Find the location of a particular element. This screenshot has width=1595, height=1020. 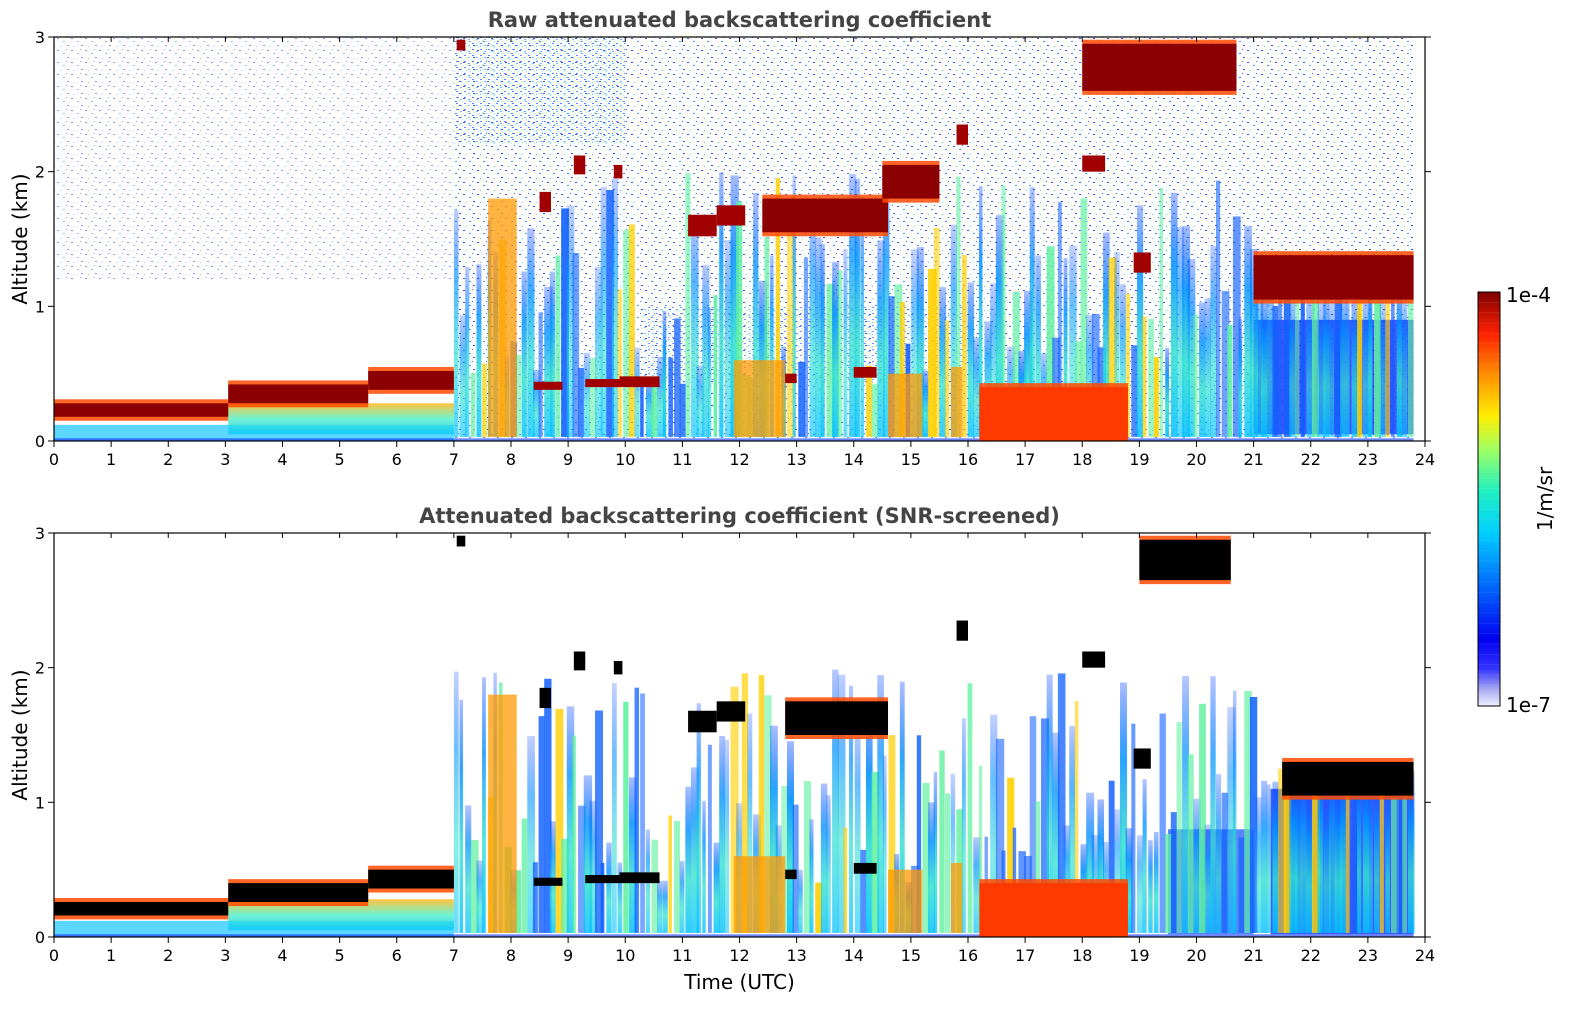

x-tick-label: 13 is located at coordinates (796, 459).